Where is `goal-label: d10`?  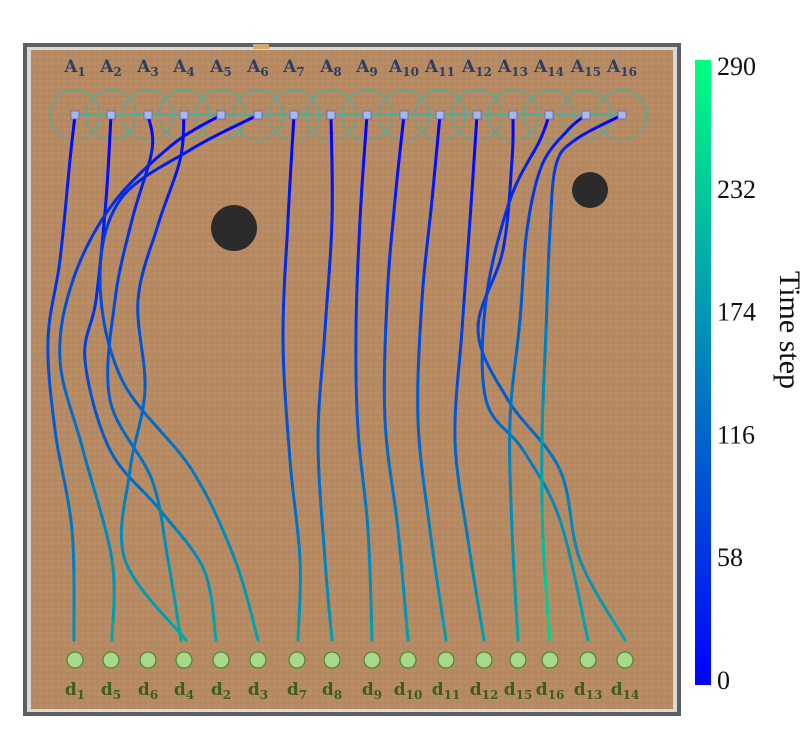
goal-label: d10 is located at coordinates (408, 691).